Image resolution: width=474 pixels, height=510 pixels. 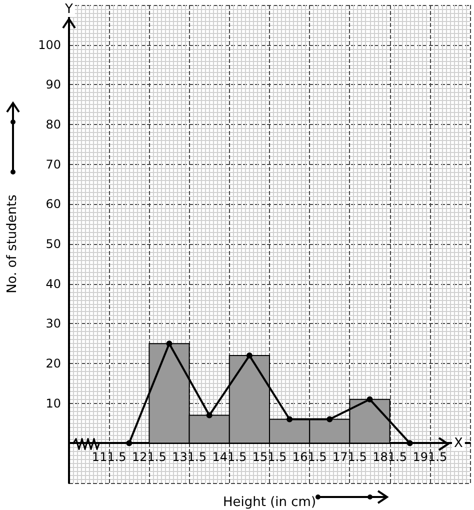 I want to click on annotation: X, so click(x=458, y=443).